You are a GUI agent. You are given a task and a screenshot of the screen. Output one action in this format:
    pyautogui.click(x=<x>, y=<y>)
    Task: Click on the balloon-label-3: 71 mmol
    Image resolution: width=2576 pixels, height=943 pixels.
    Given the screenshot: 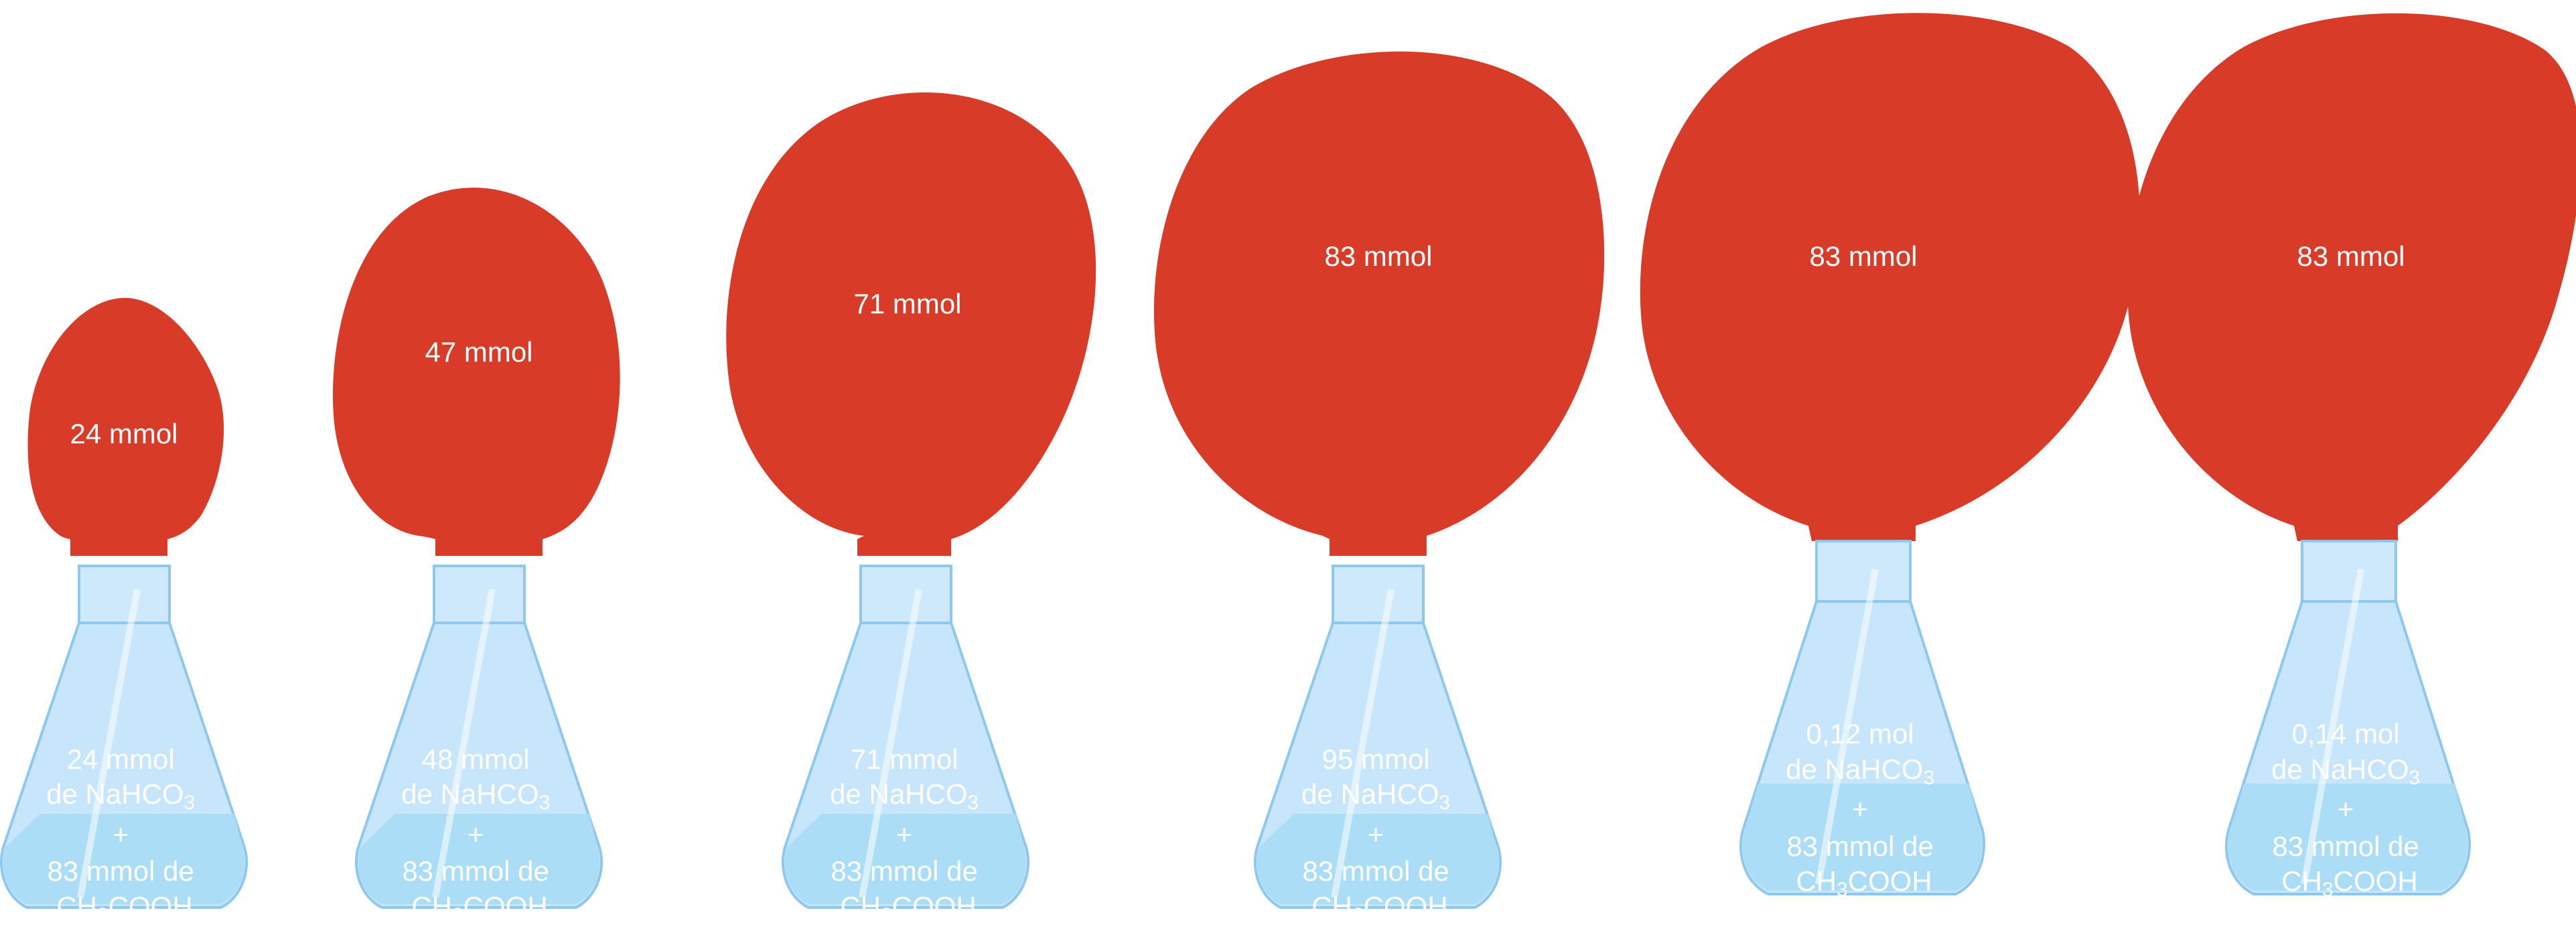 What is the action you would take?
    pyautogui.click(x=907, y=303)
    